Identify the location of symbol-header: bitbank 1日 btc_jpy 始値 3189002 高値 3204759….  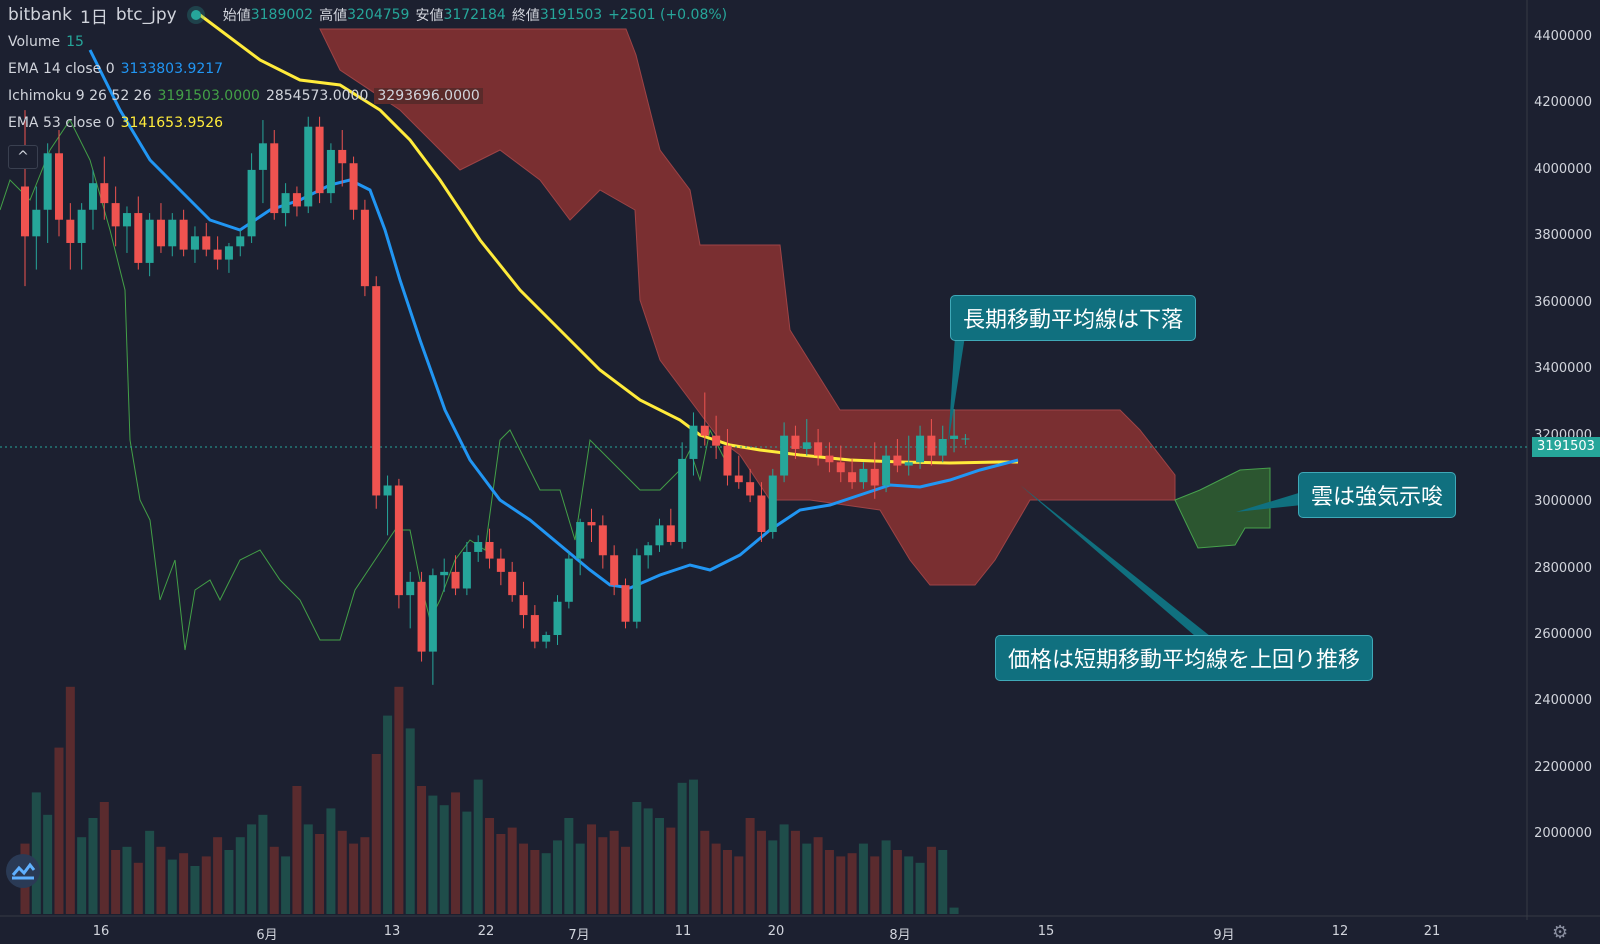
(363, 15).